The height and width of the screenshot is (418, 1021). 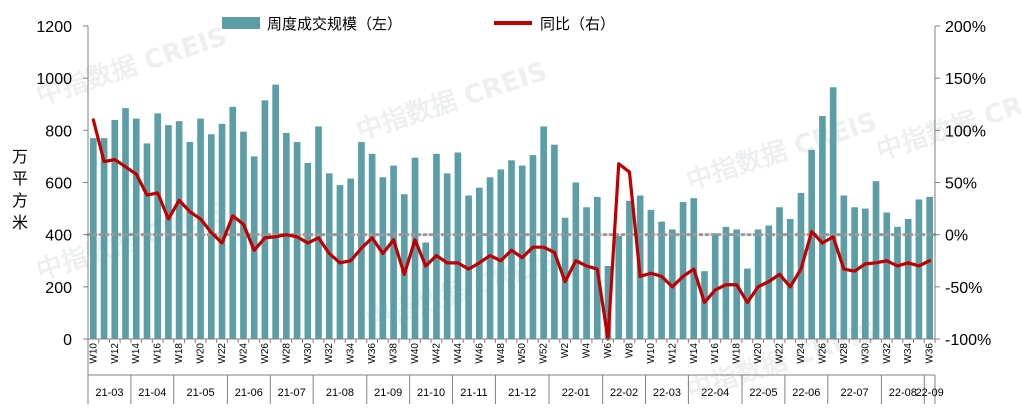 I want to click on x-week-label: W24, so click(x=801, y=353).